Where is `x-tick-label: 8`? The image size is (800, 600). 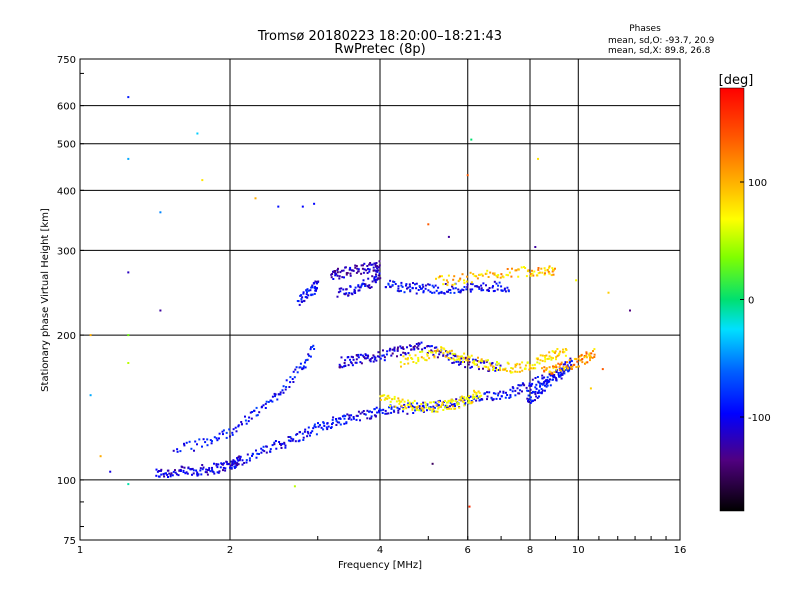 x-tick-label: 8 is located at coordinates (530, 550).